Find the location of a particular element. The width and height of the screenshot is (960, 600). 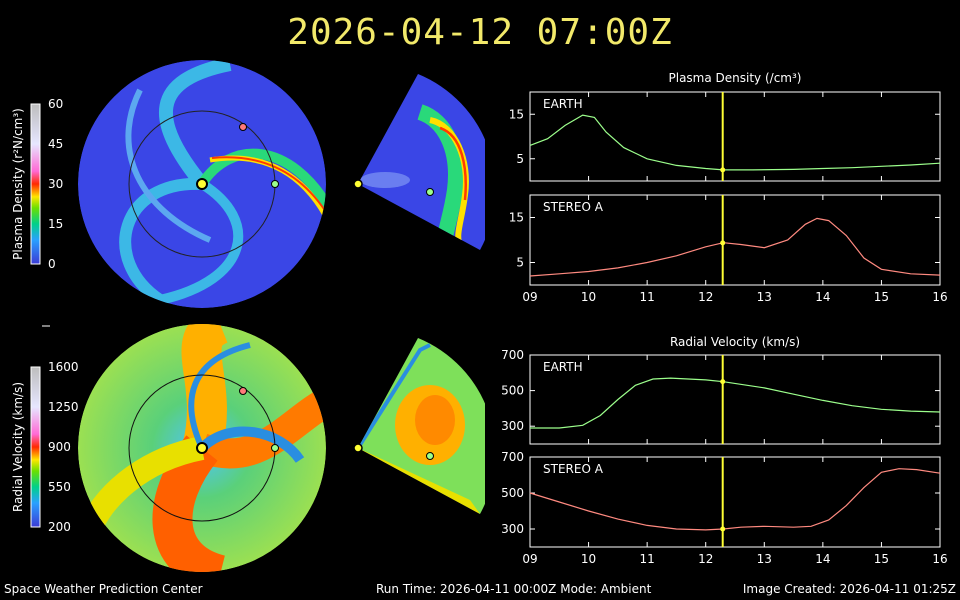

velocity-colorbar: 1600 1250 900 550 200 Radial Velocity (km/s) is located at coordinates (45, 447).